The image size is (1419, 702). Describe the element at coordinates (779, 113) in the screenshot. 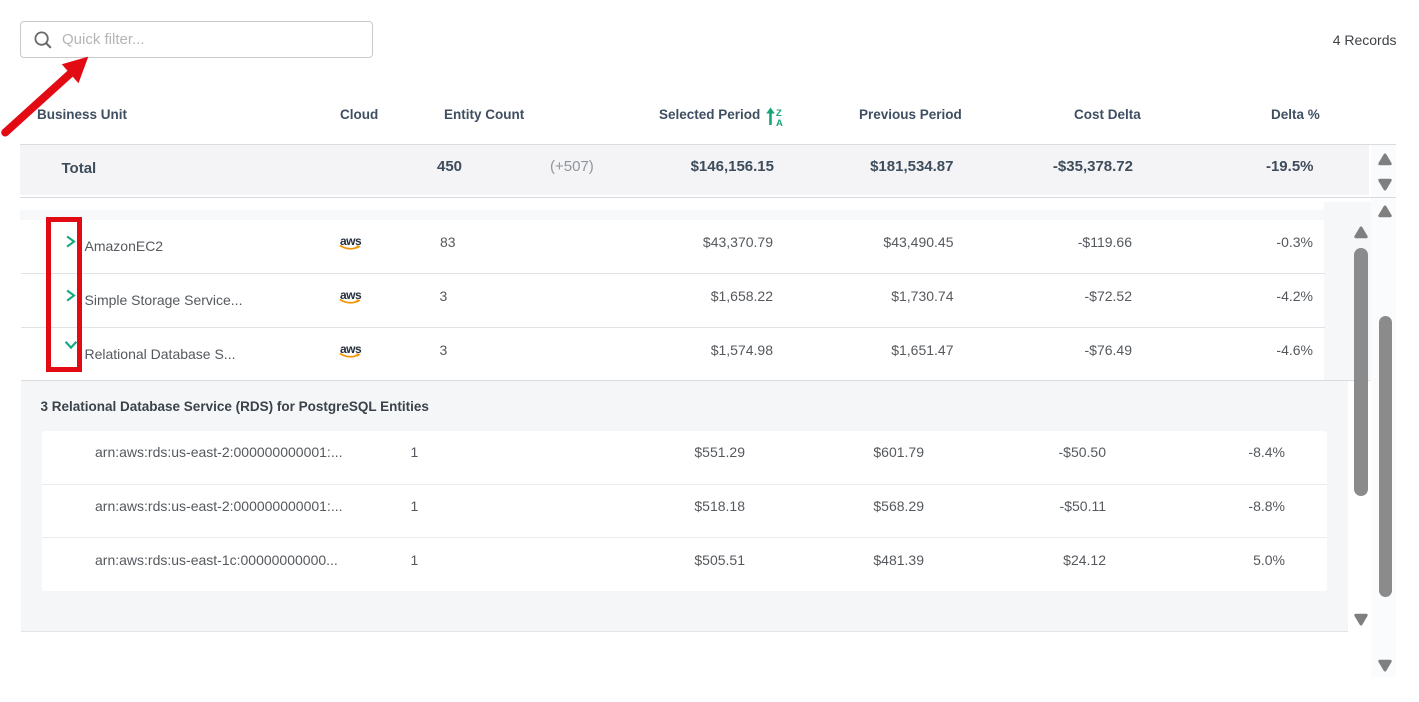

I see `svg-text: Z` at that location.